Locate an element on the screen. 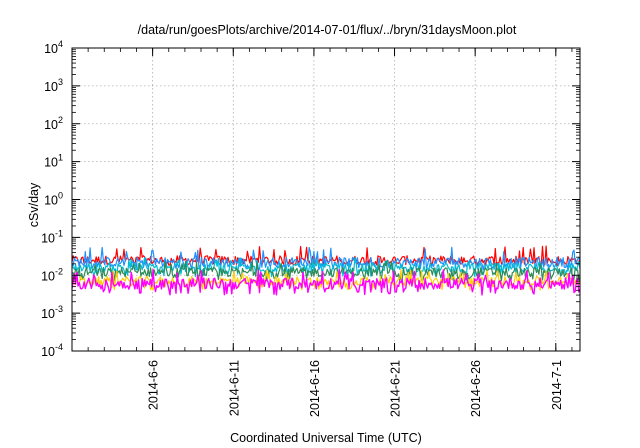 This screenshot has height=448, width=640. x-tick-label: 2014-6-11 is located at coordinates (234, 388).